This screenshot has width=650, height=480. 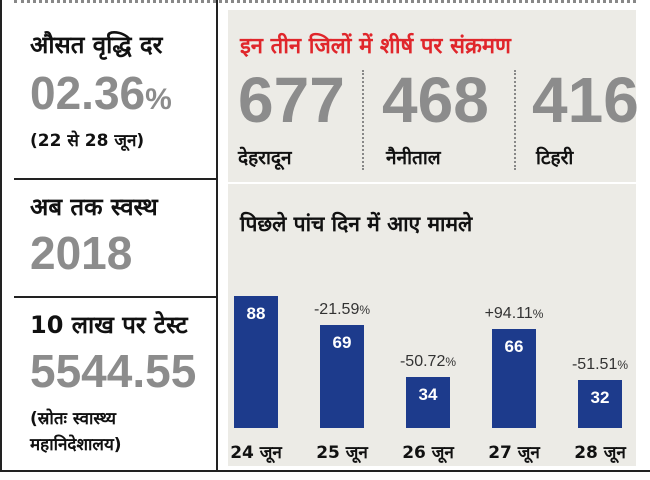 I want to click on district-name-1: देहरादून, so click(x=265, y=158).